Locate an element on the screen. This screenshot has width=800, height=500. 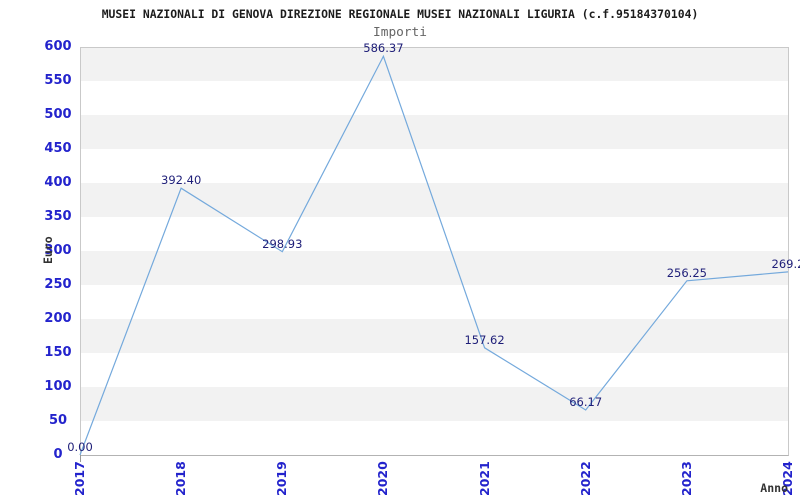
data-point-label: 256.25 is located at coordinates (686, 272).